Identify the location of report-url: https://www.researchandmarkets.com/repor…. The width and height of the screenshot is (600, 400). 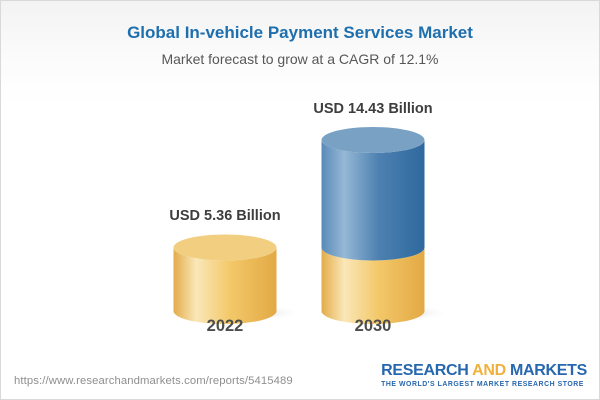
(153, 381).